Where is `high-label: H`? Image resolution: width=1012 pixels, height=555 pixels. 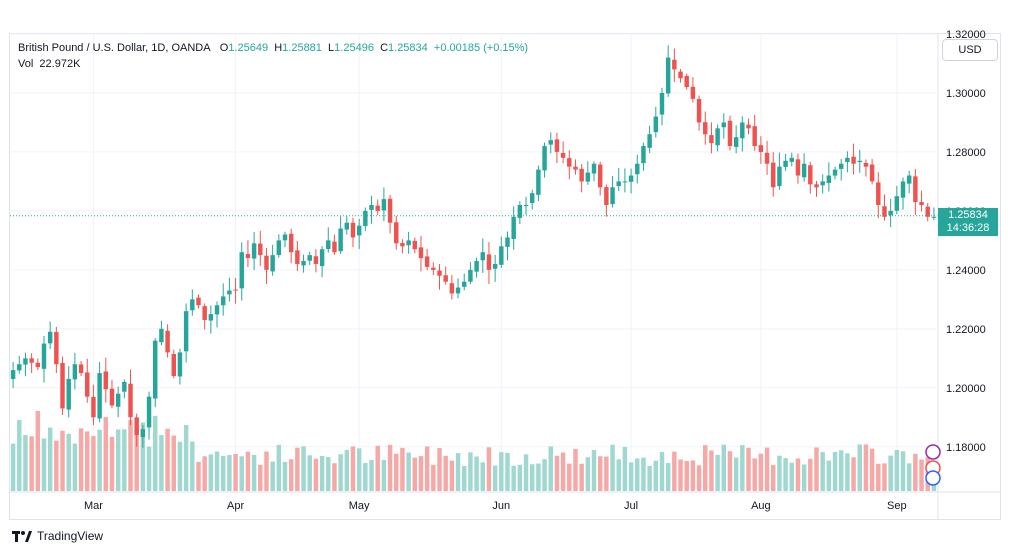 high-label: H is located at coordinates (278, 48).